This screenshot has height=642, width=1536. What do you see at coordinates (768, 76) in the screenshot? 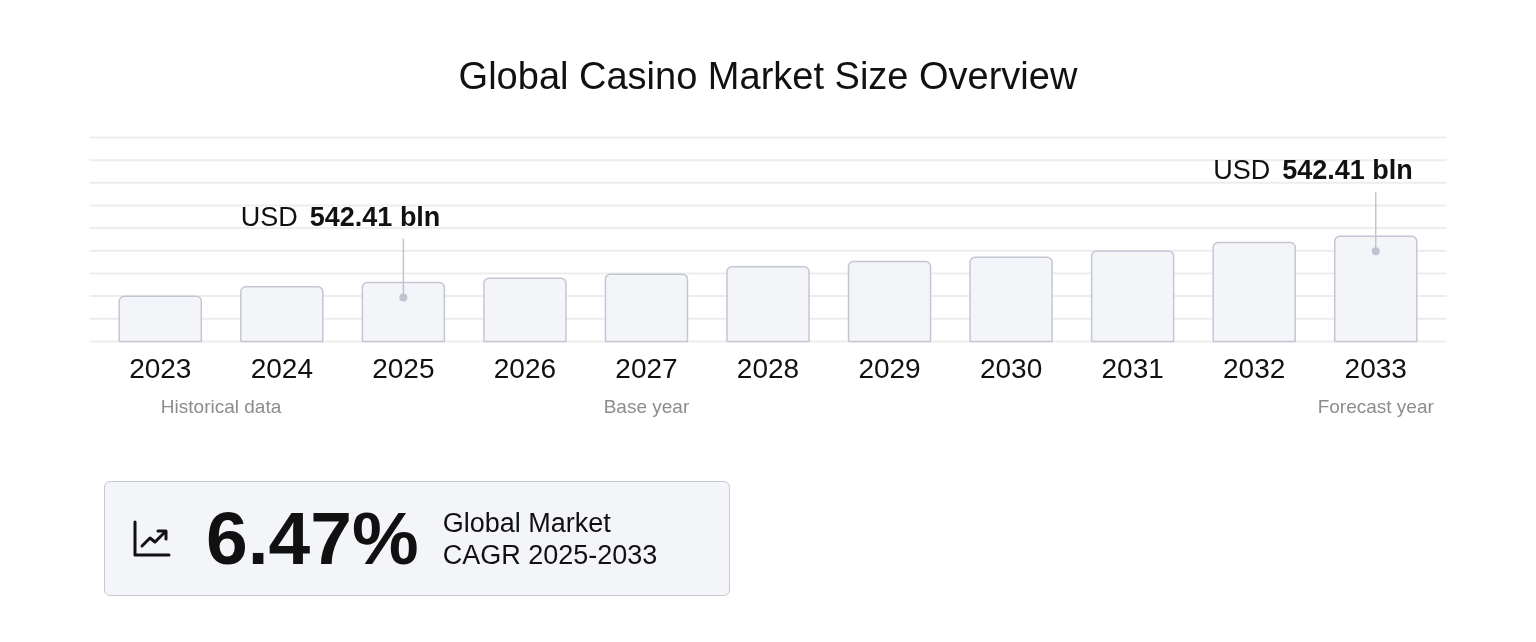
I see `chart-title: Global Casino Market Size Overview` at bounding box center [768, 76].